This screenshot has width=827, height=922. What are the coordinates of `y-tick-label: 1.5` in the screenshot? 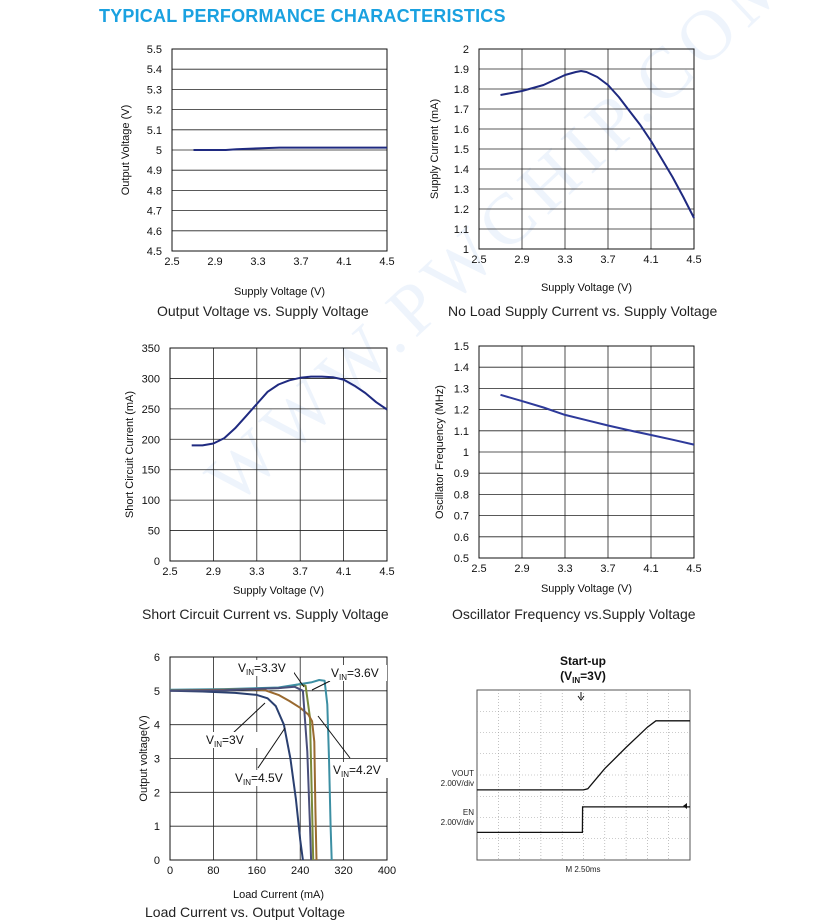 It's located at (461, 150).